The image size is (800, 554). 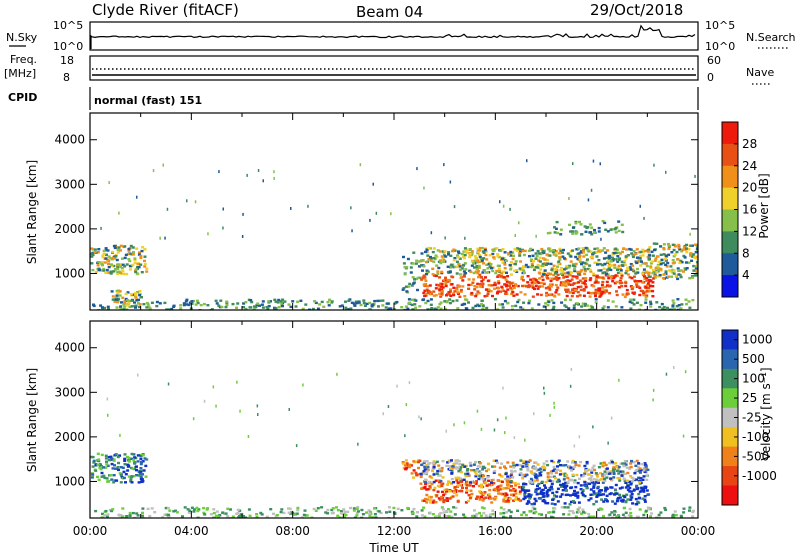 What do you see at coordinates (69, 348) in the screenshot?
I see `y-tick-label: 4000` at bounding box center [69, 348].